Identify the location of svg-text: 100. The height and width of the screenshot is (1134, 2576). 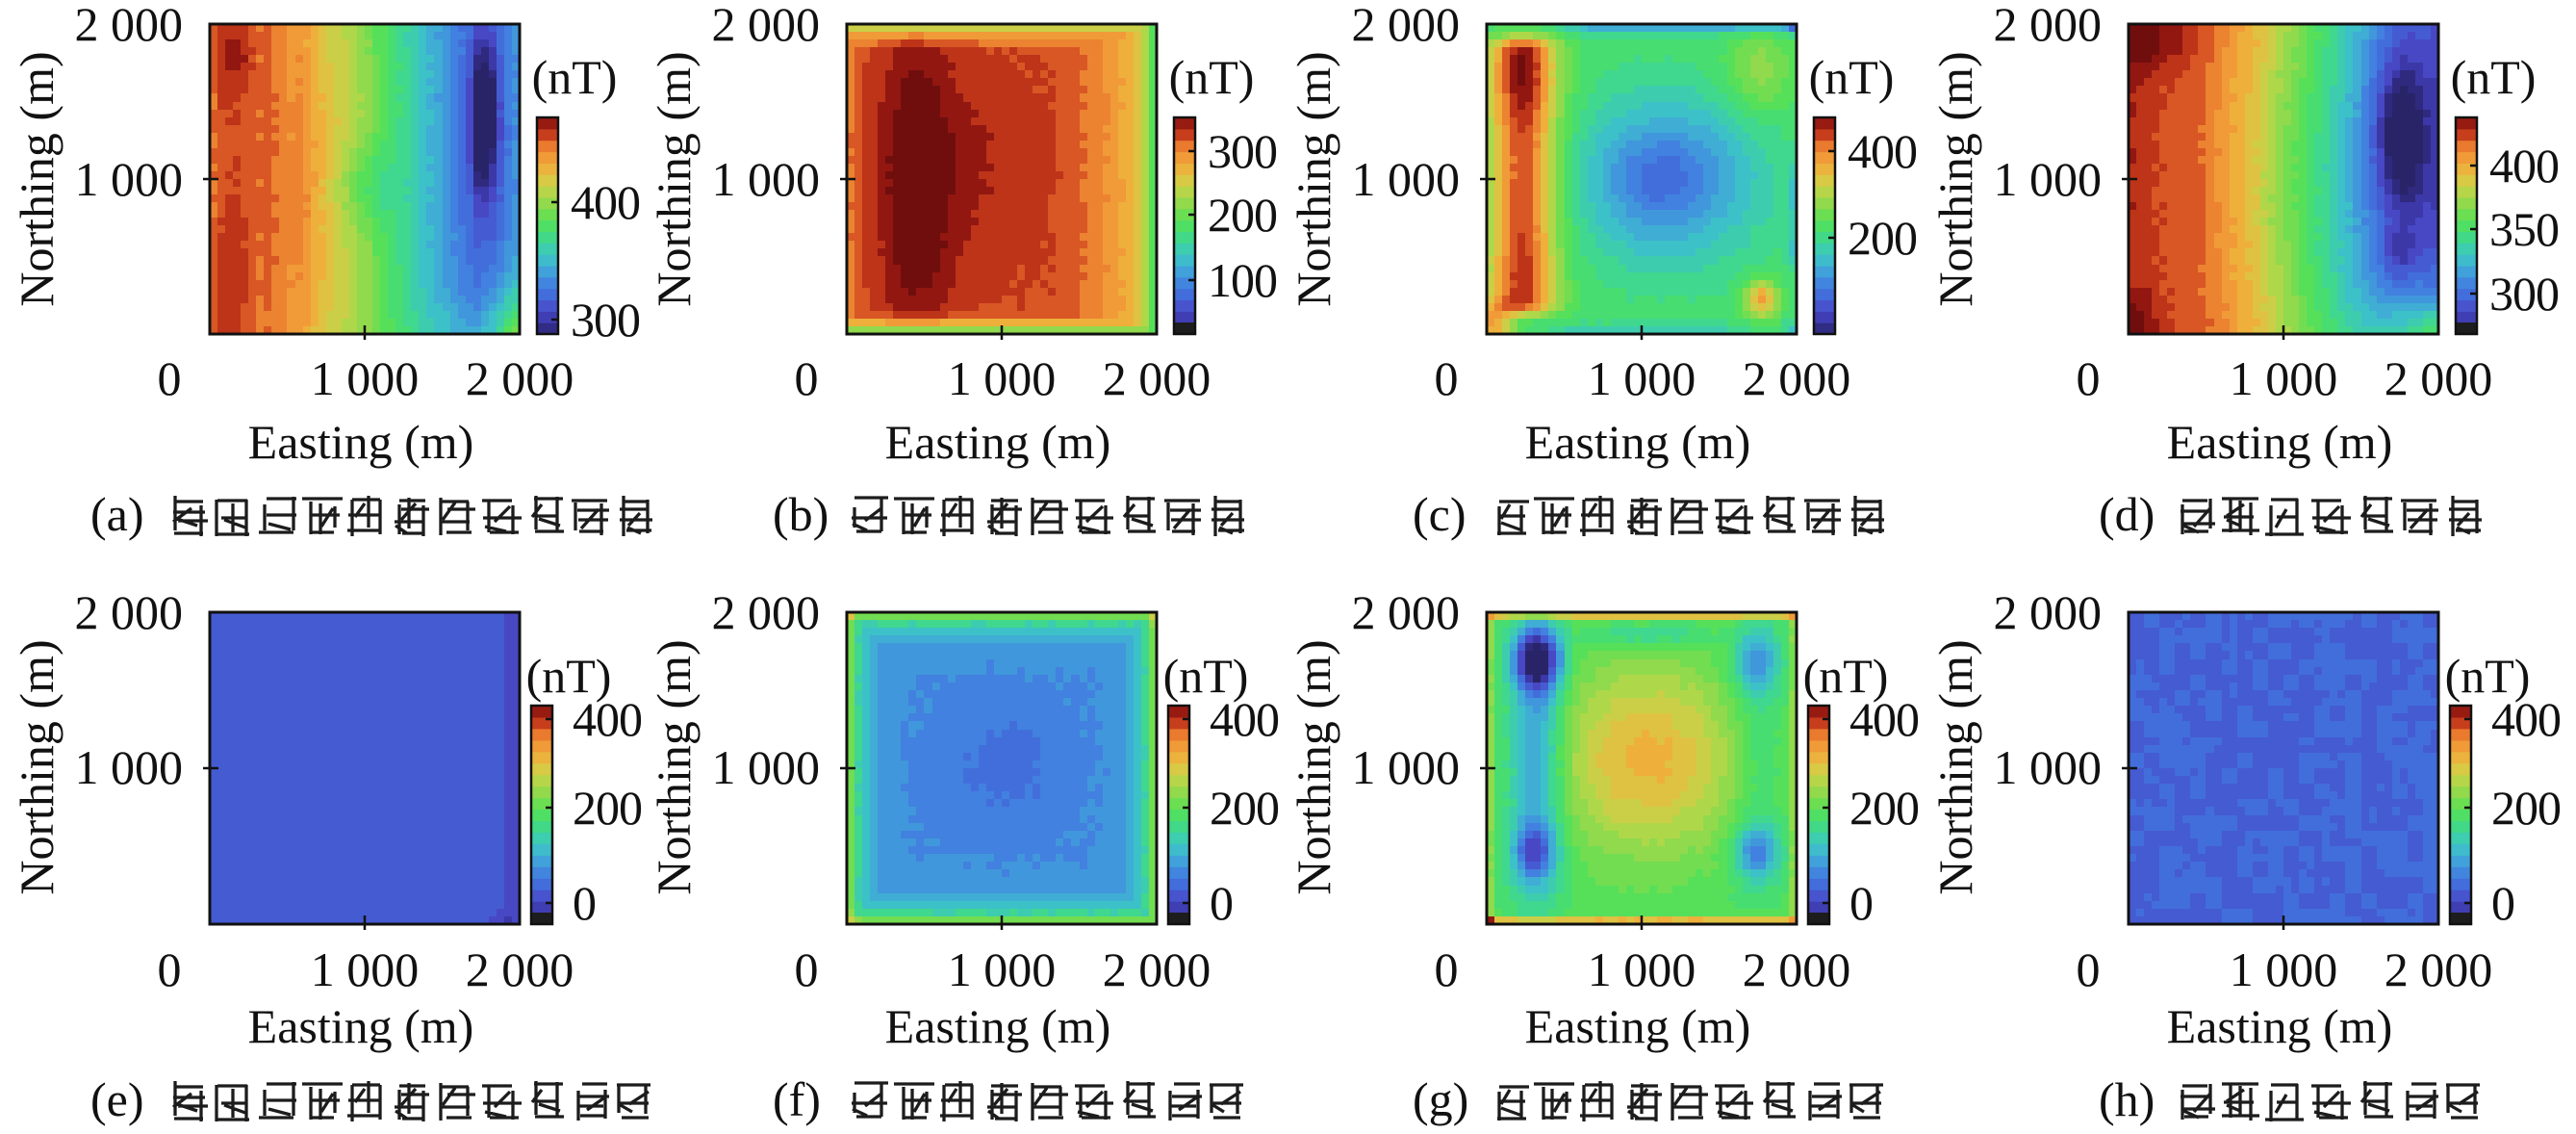
(1242, 280).